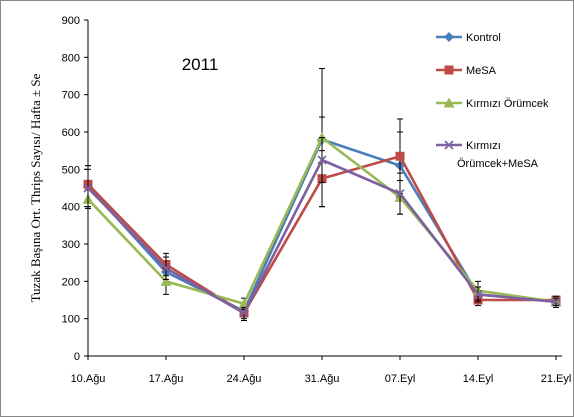  I want to click on y-tick-label: 600, so click(71, 133).